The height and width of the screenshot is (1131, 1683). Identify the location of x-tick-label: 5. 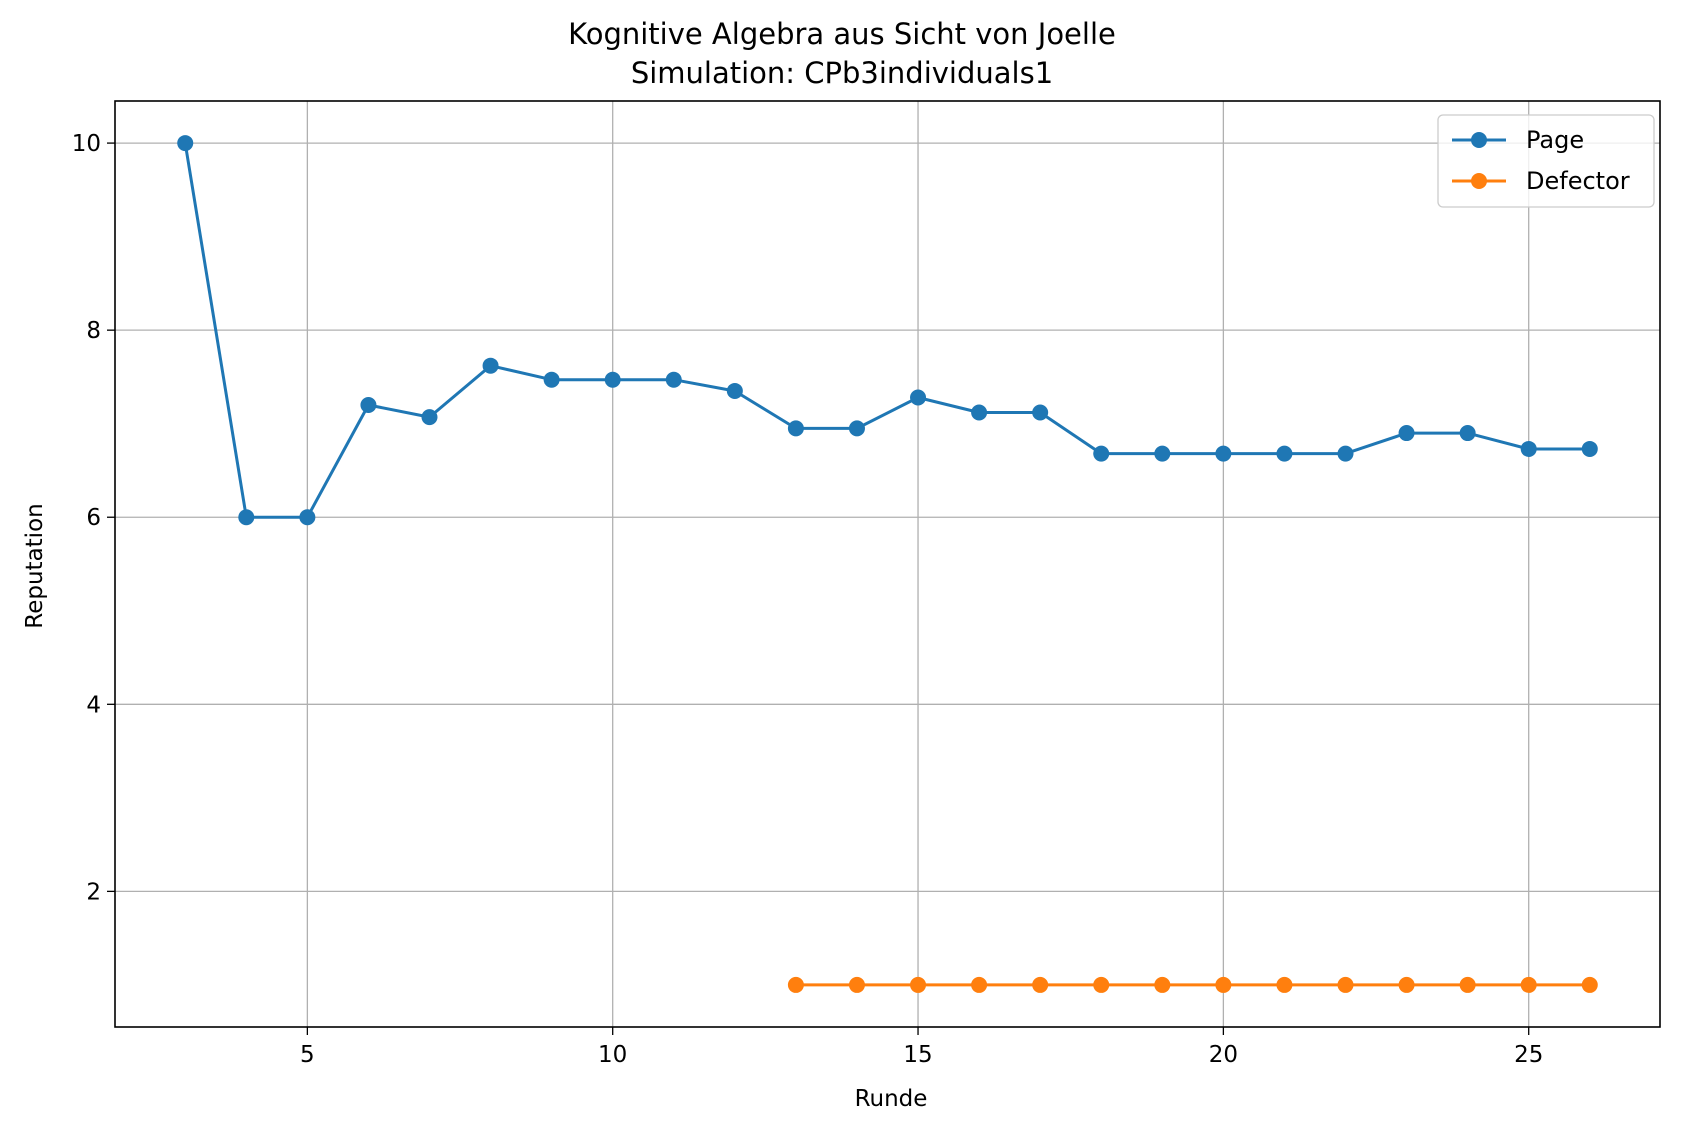
(307, 1055).